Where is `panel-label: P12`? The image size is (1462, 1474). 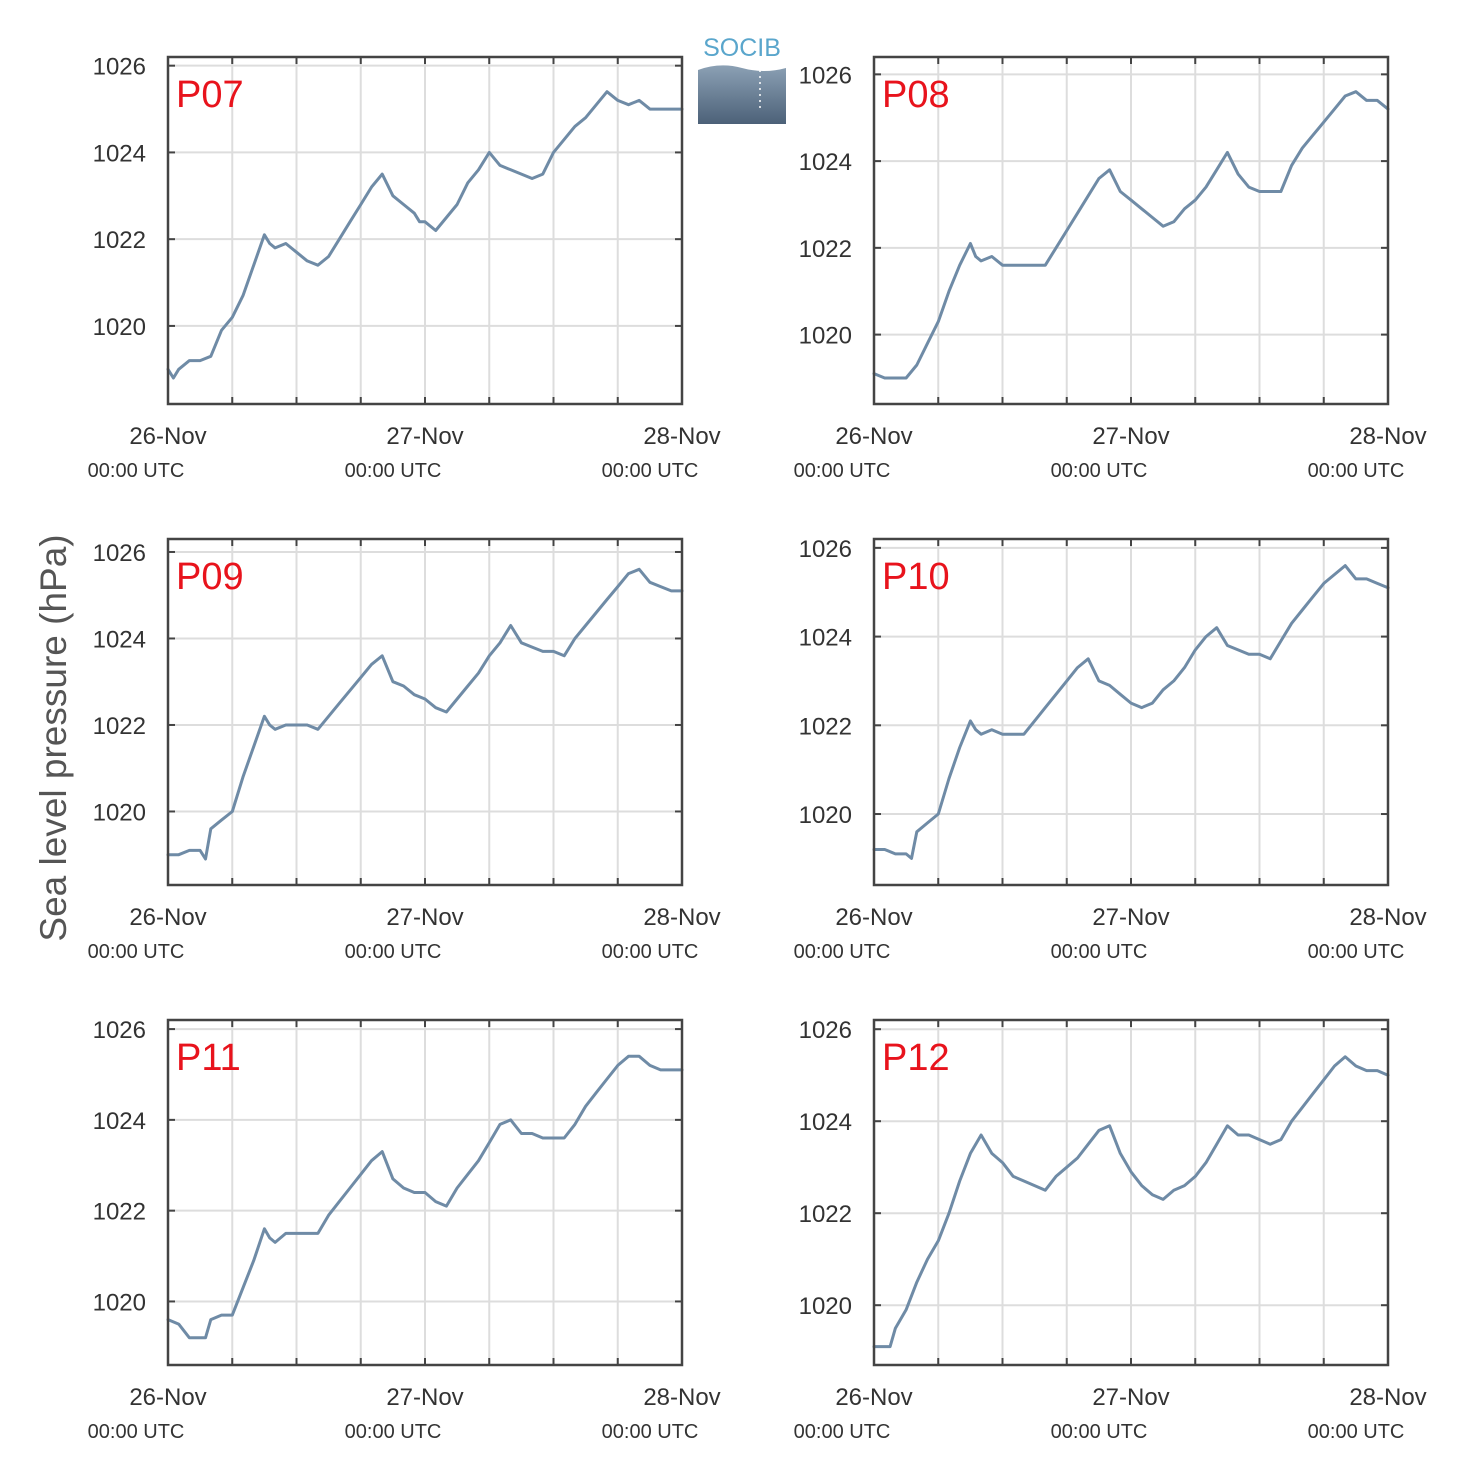 panel-label: P12 is located at coordinates (916, 1058).